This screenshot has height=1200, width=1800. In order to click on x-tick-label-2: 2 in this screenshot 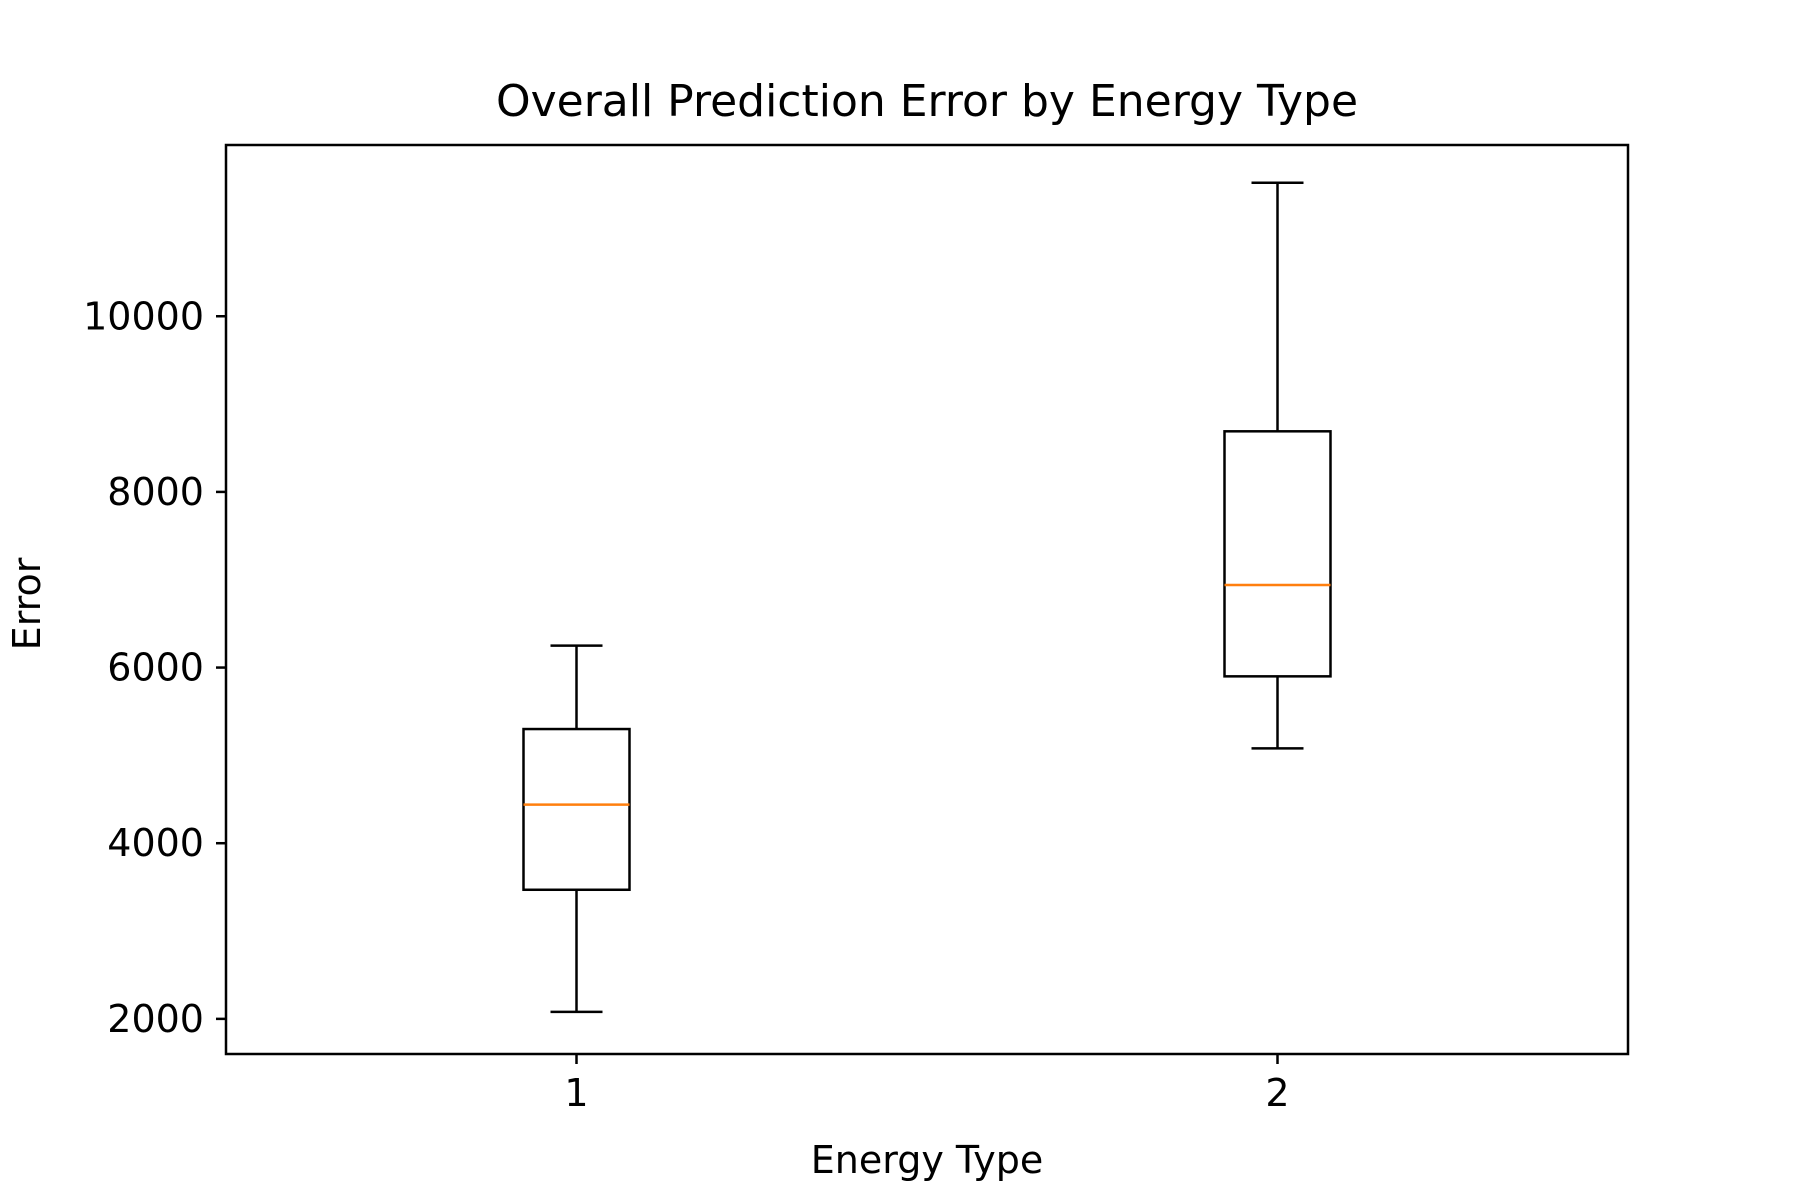, I will do `click(1277, 1093)`.